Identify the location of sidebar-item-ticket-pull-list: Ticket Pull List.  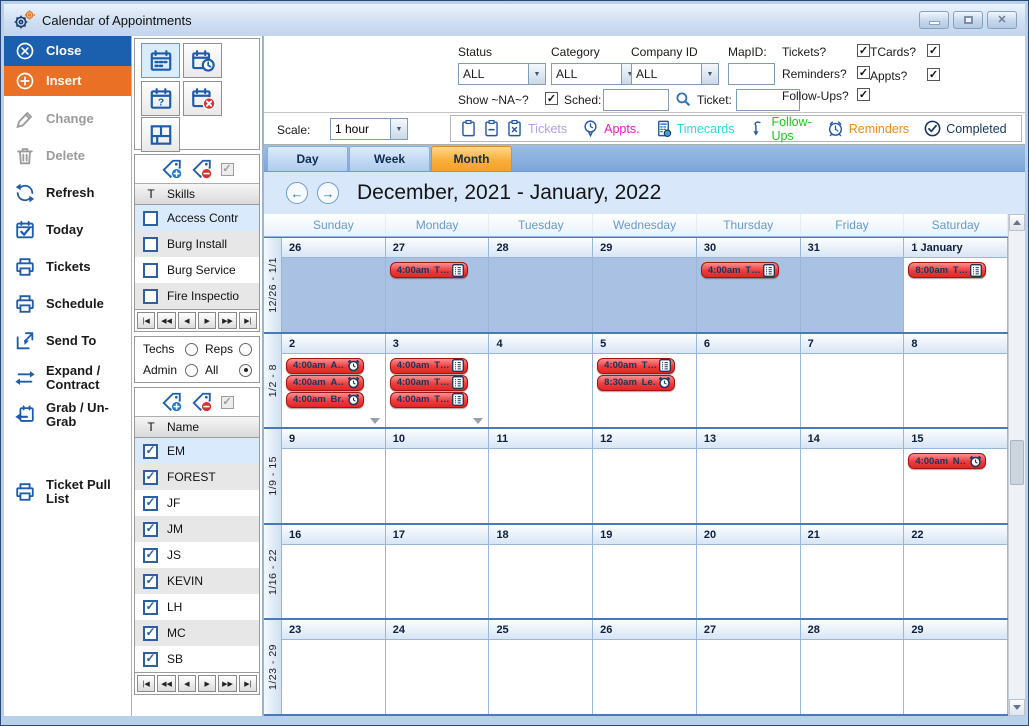
(67, 491).